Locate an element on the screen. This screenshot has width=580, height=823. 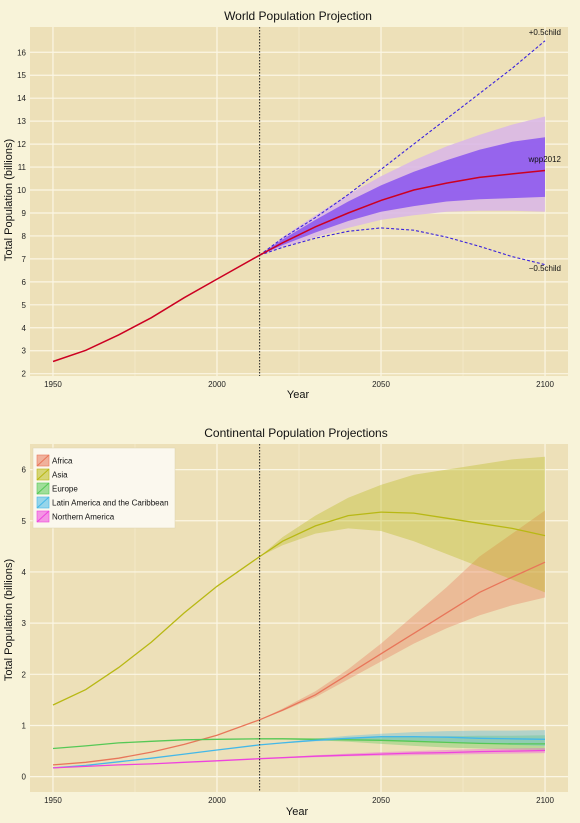
continental-y-tick-label: 3 is located at coordinates (24, 623).